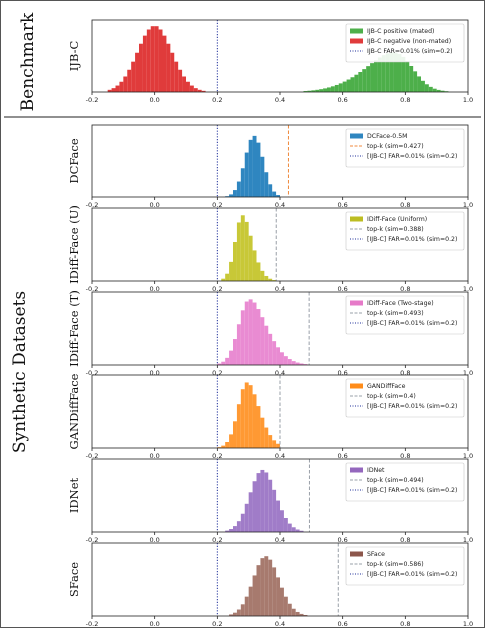  Describe the element at coordinates (74, 496) in the screenshot. I see `row-label: IDNet` at that location.